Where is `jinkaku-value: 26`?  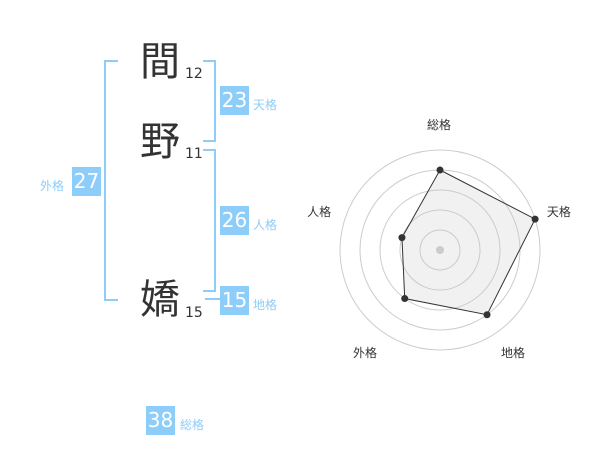
jinkaku-value: 26 is located at coordinates (234, 220).